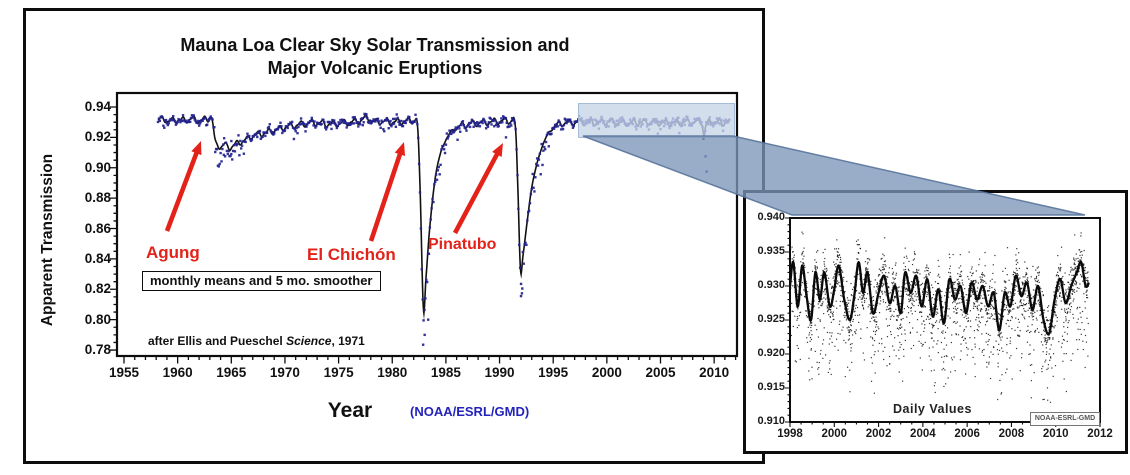 The image size is (1130, 475). What do you see at coordinates (1011, 434) in the screenshot?
I see `inset-x-tick-label: 2008` at bounding box center [1011, 434].